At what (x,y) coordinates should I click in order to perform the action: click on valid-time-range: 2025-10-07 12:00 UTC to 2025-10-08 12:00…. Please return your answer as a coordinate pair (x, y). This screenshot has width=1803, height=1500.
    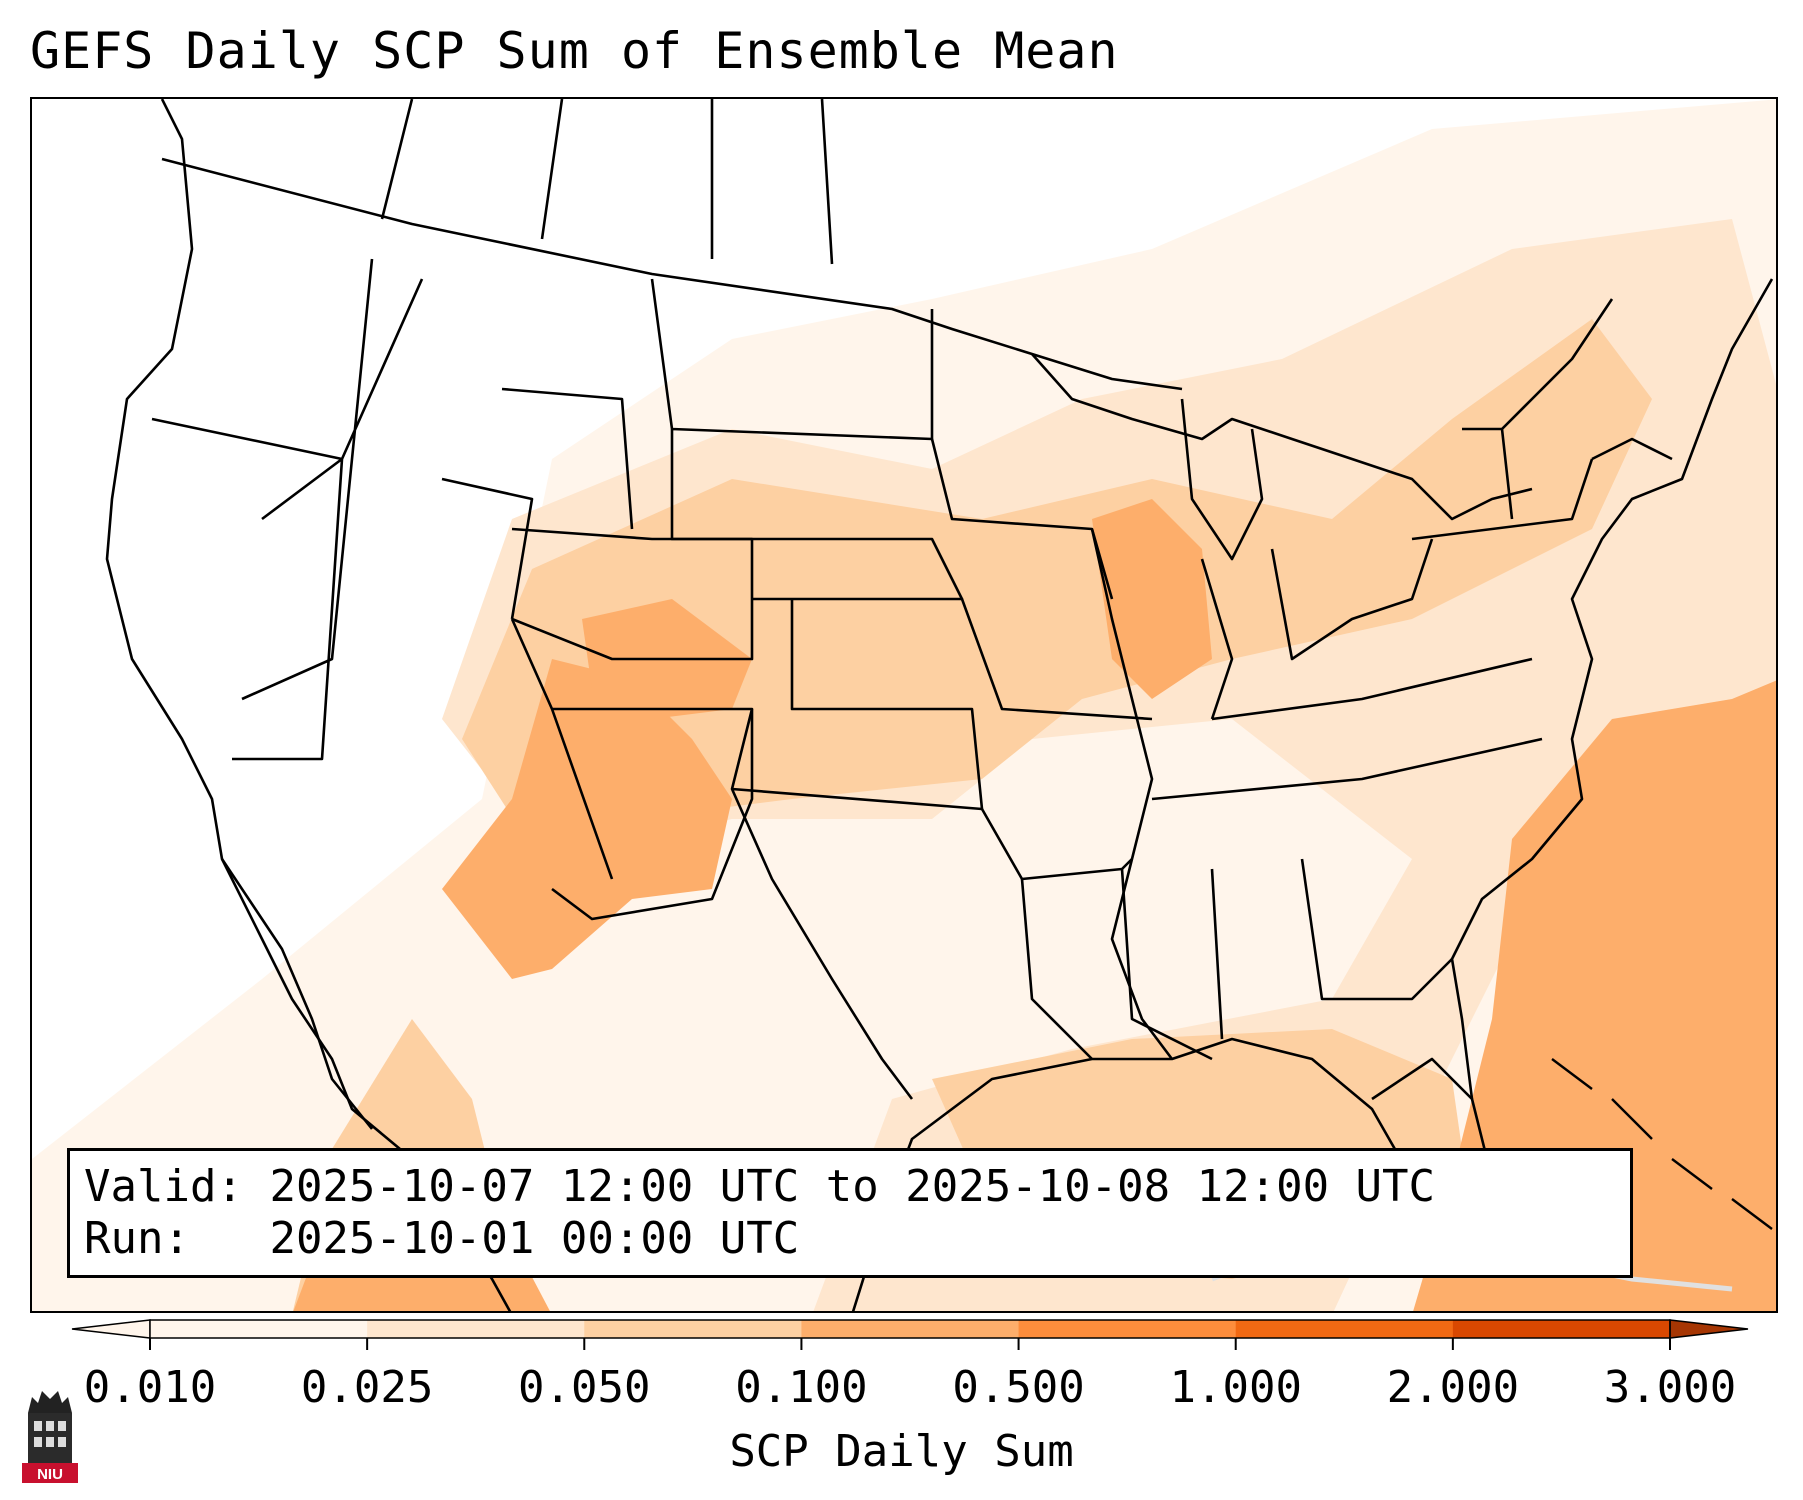
    Looking at the image, I should click on (852, 1186).